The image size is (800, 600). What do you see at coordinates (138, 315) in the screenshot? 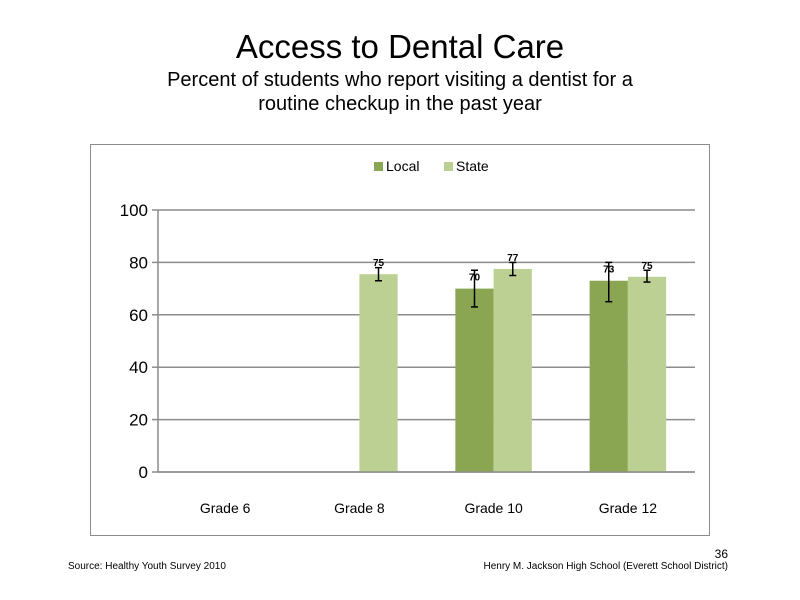
I see `y-tick-label: 60` at bounding box center [138, 315].